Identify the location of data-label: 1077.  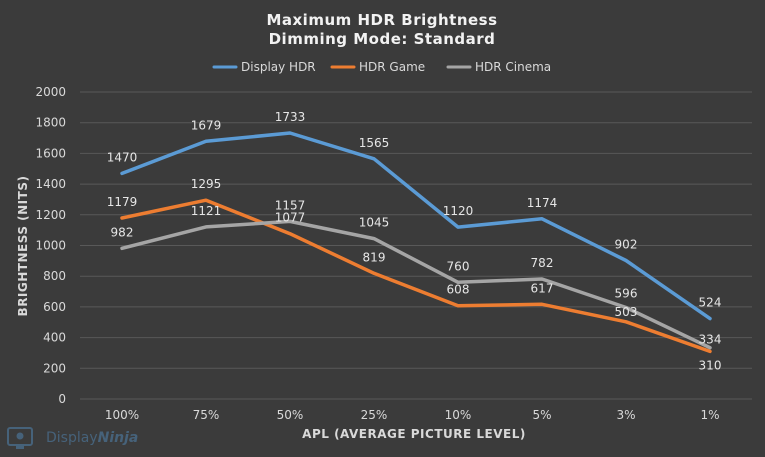
(290, 218).